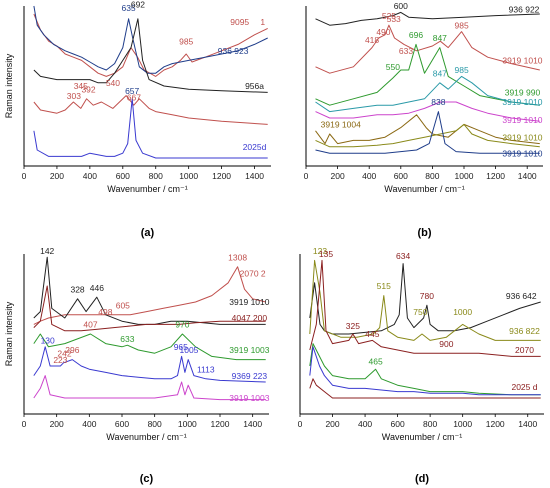 The width and height of the screenshot is (550, 488). I want to click on annotation-label: 936 822, so click(524, 331).